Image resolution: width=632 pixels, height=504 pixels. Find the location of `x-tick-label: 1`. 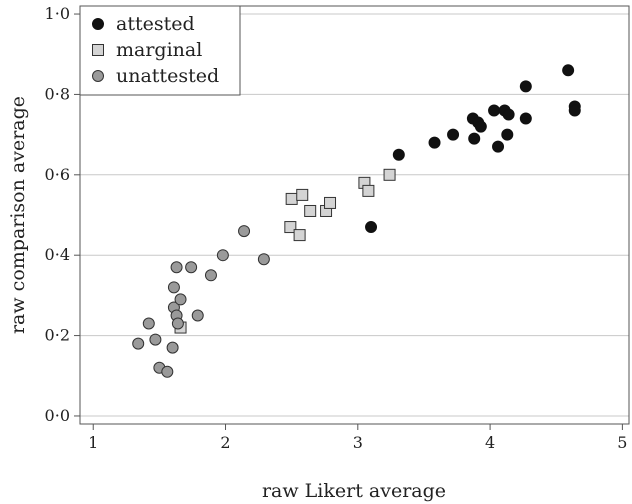

x-tick-label: 1 is located at coordinates (93, 442).